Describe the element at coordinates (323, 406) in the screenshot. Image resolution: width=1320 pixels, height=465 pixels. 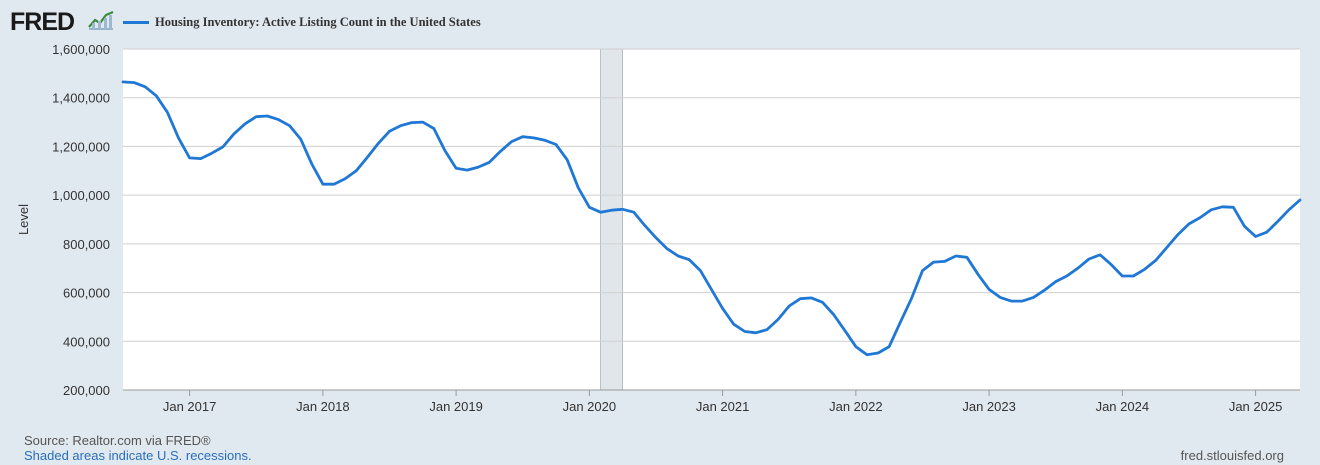
I see `x-tick-label: Jan 2018` at that location.